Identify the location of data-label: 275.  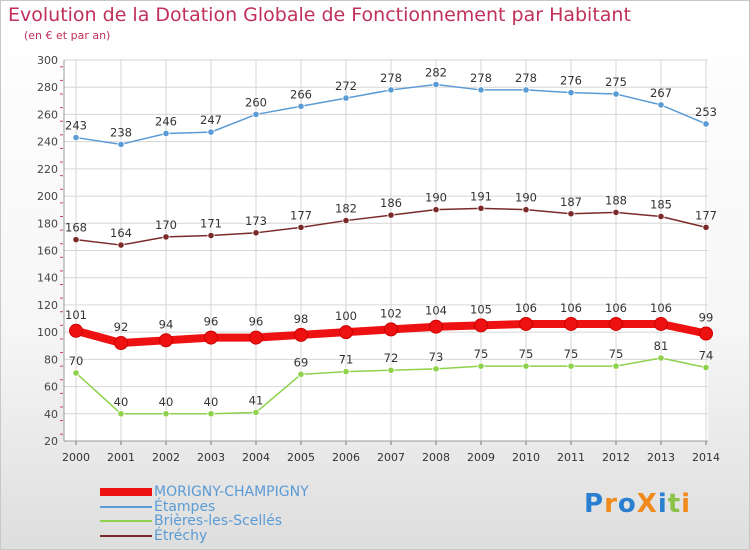
(616, 82).